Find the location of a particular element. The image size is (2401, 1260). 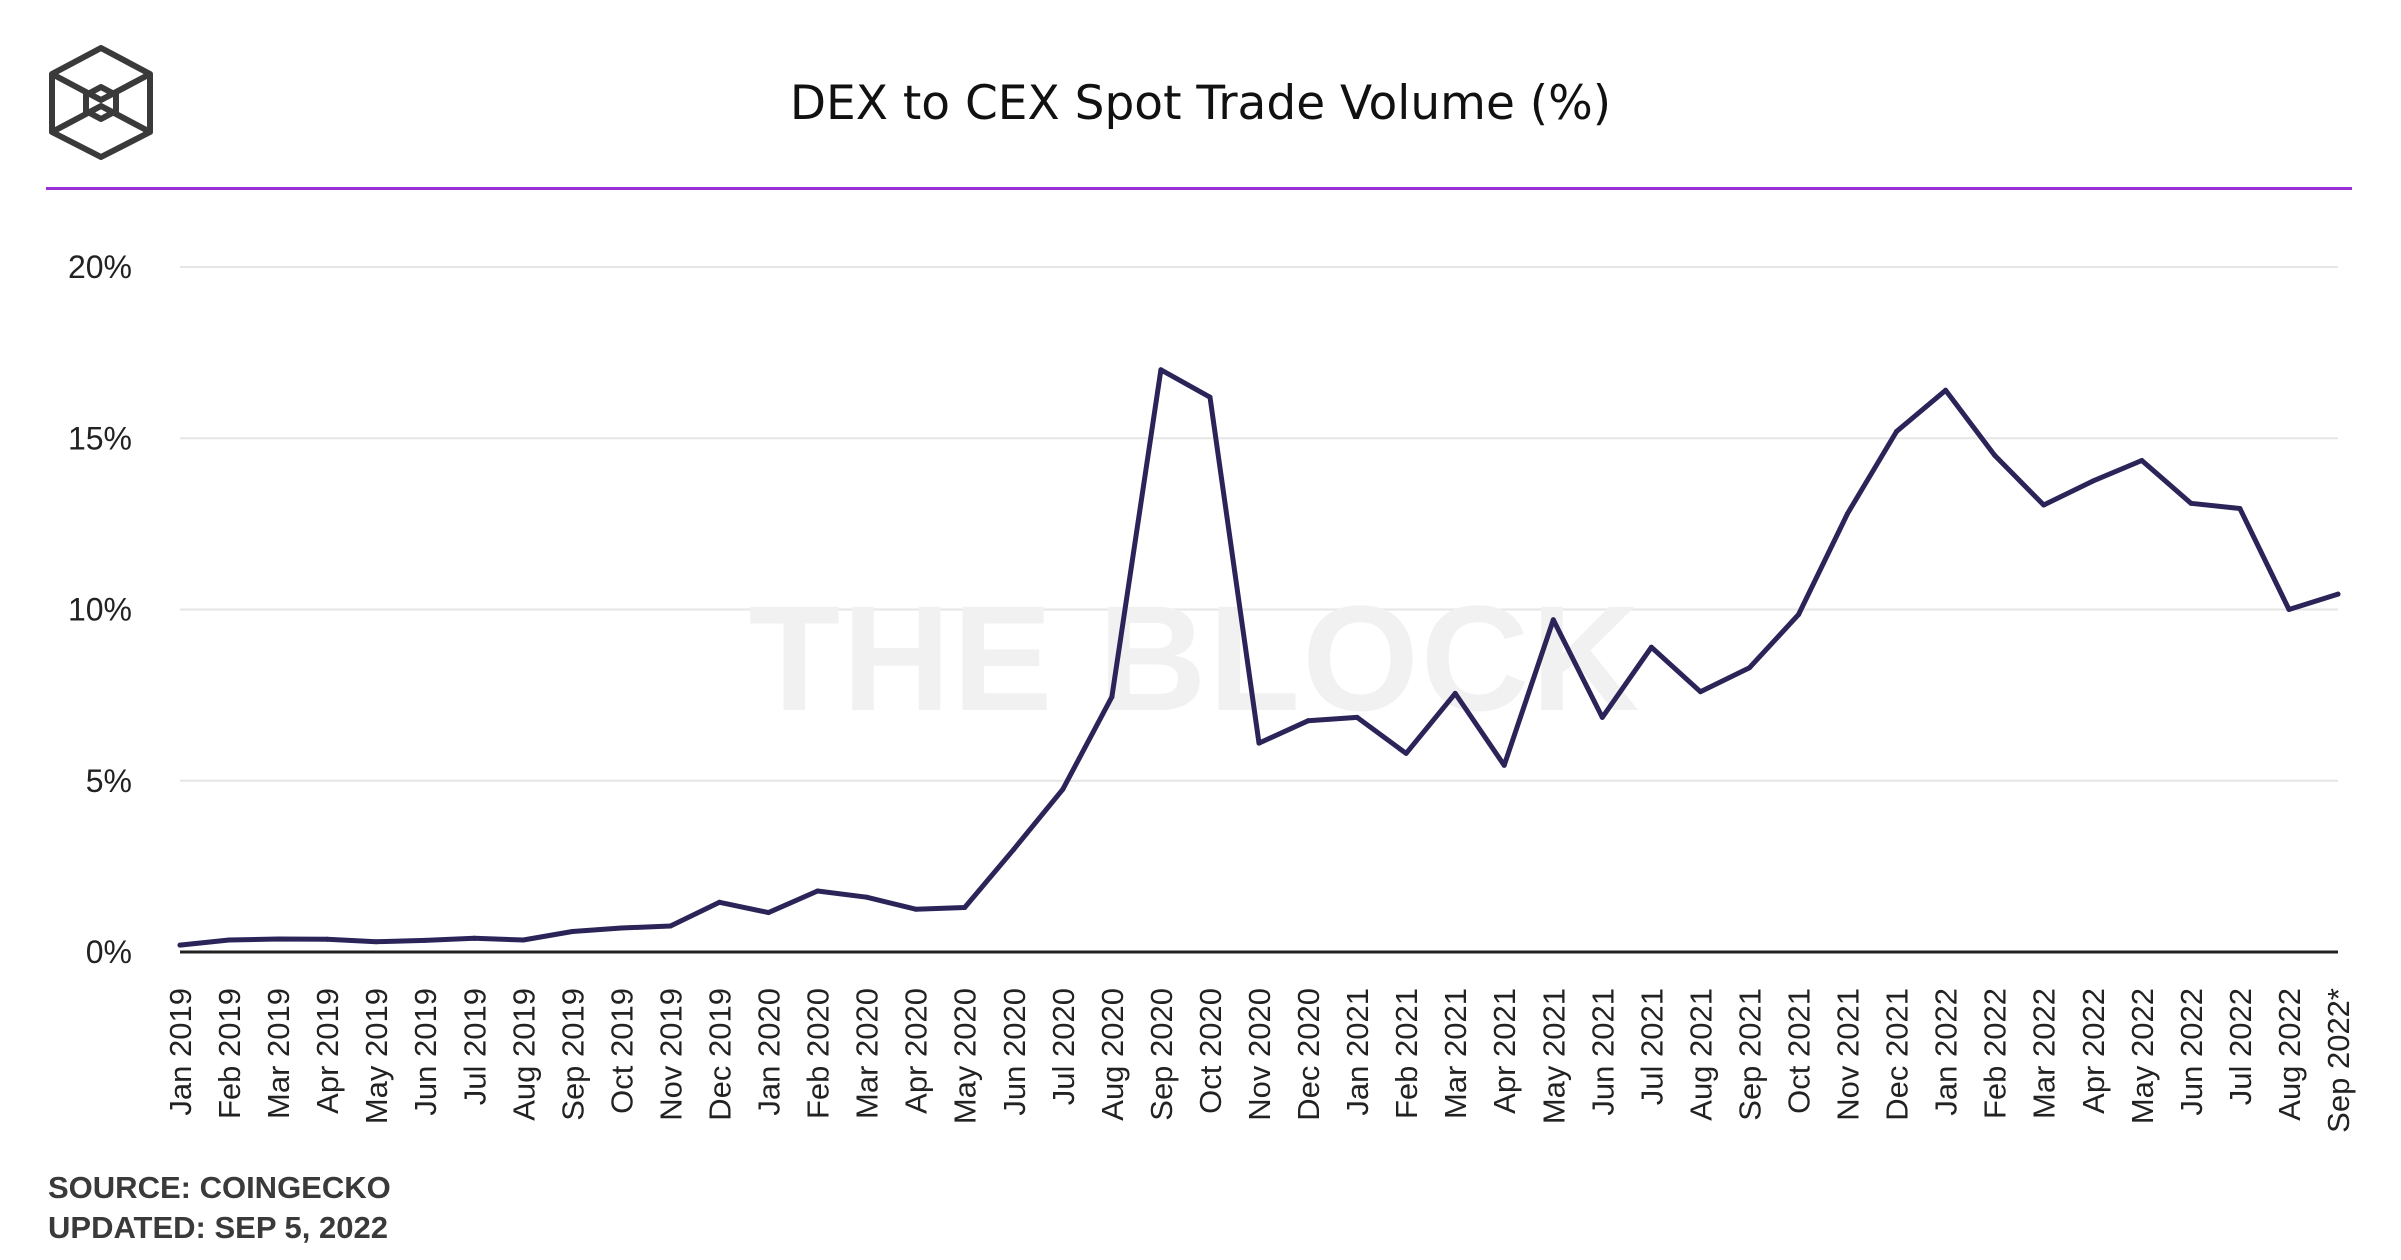

x-tick-label: Sep 2020 is located at coordinates (1161, 1054).